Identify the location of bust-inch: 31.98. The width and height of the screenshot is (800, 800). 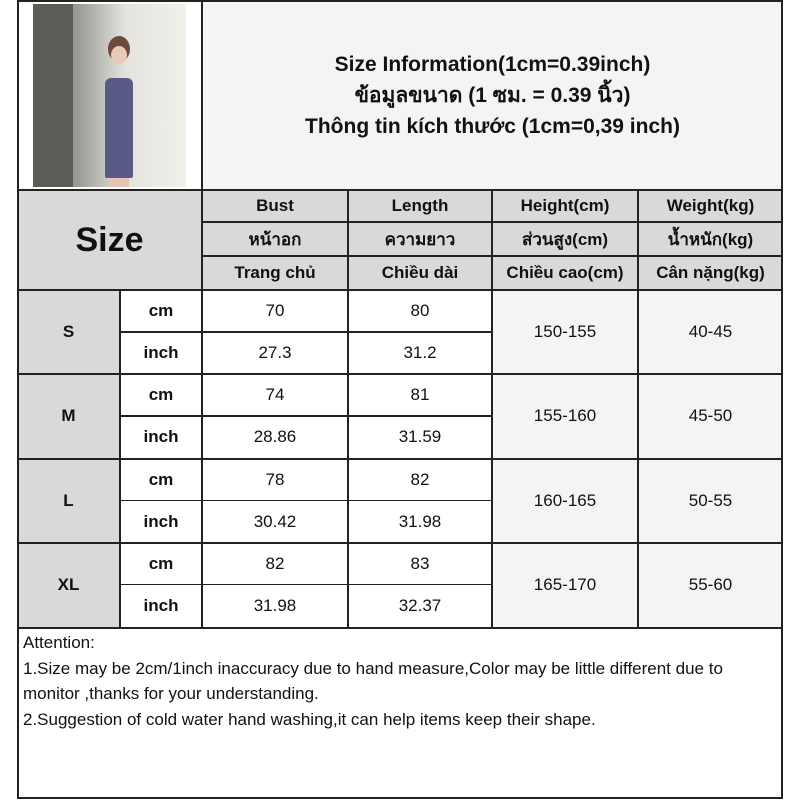
(275, 605).